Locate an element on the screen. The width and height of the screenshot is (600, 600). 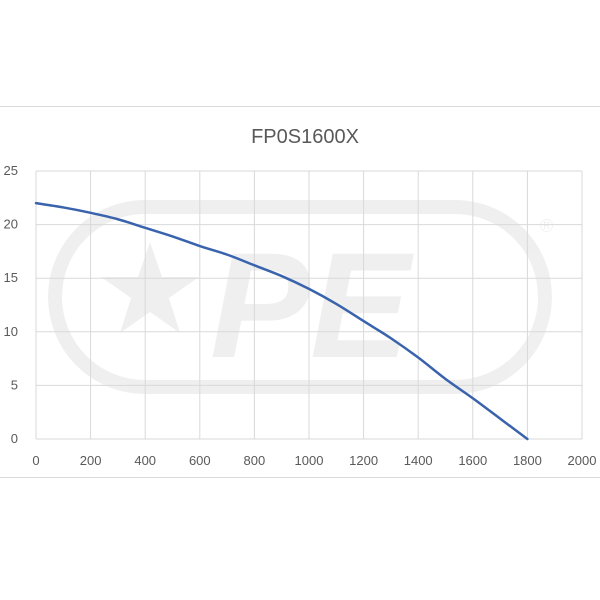
x-tick-label: 1800 is located at coordinates (527, 460).